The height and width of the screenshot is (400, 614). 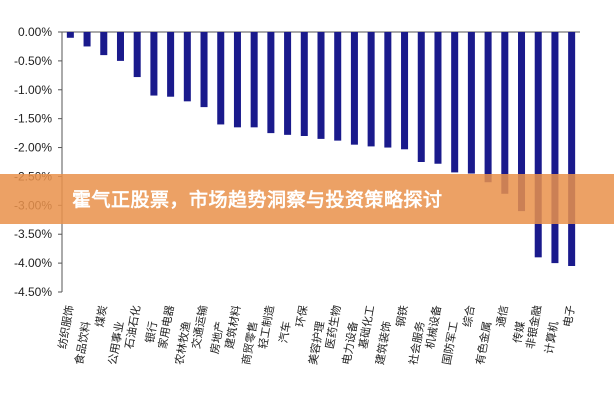 What do you see at coordinates (151, 332) in the screenshot?
I see `x-tick-label: 银行` at bounding box center [151, 332].